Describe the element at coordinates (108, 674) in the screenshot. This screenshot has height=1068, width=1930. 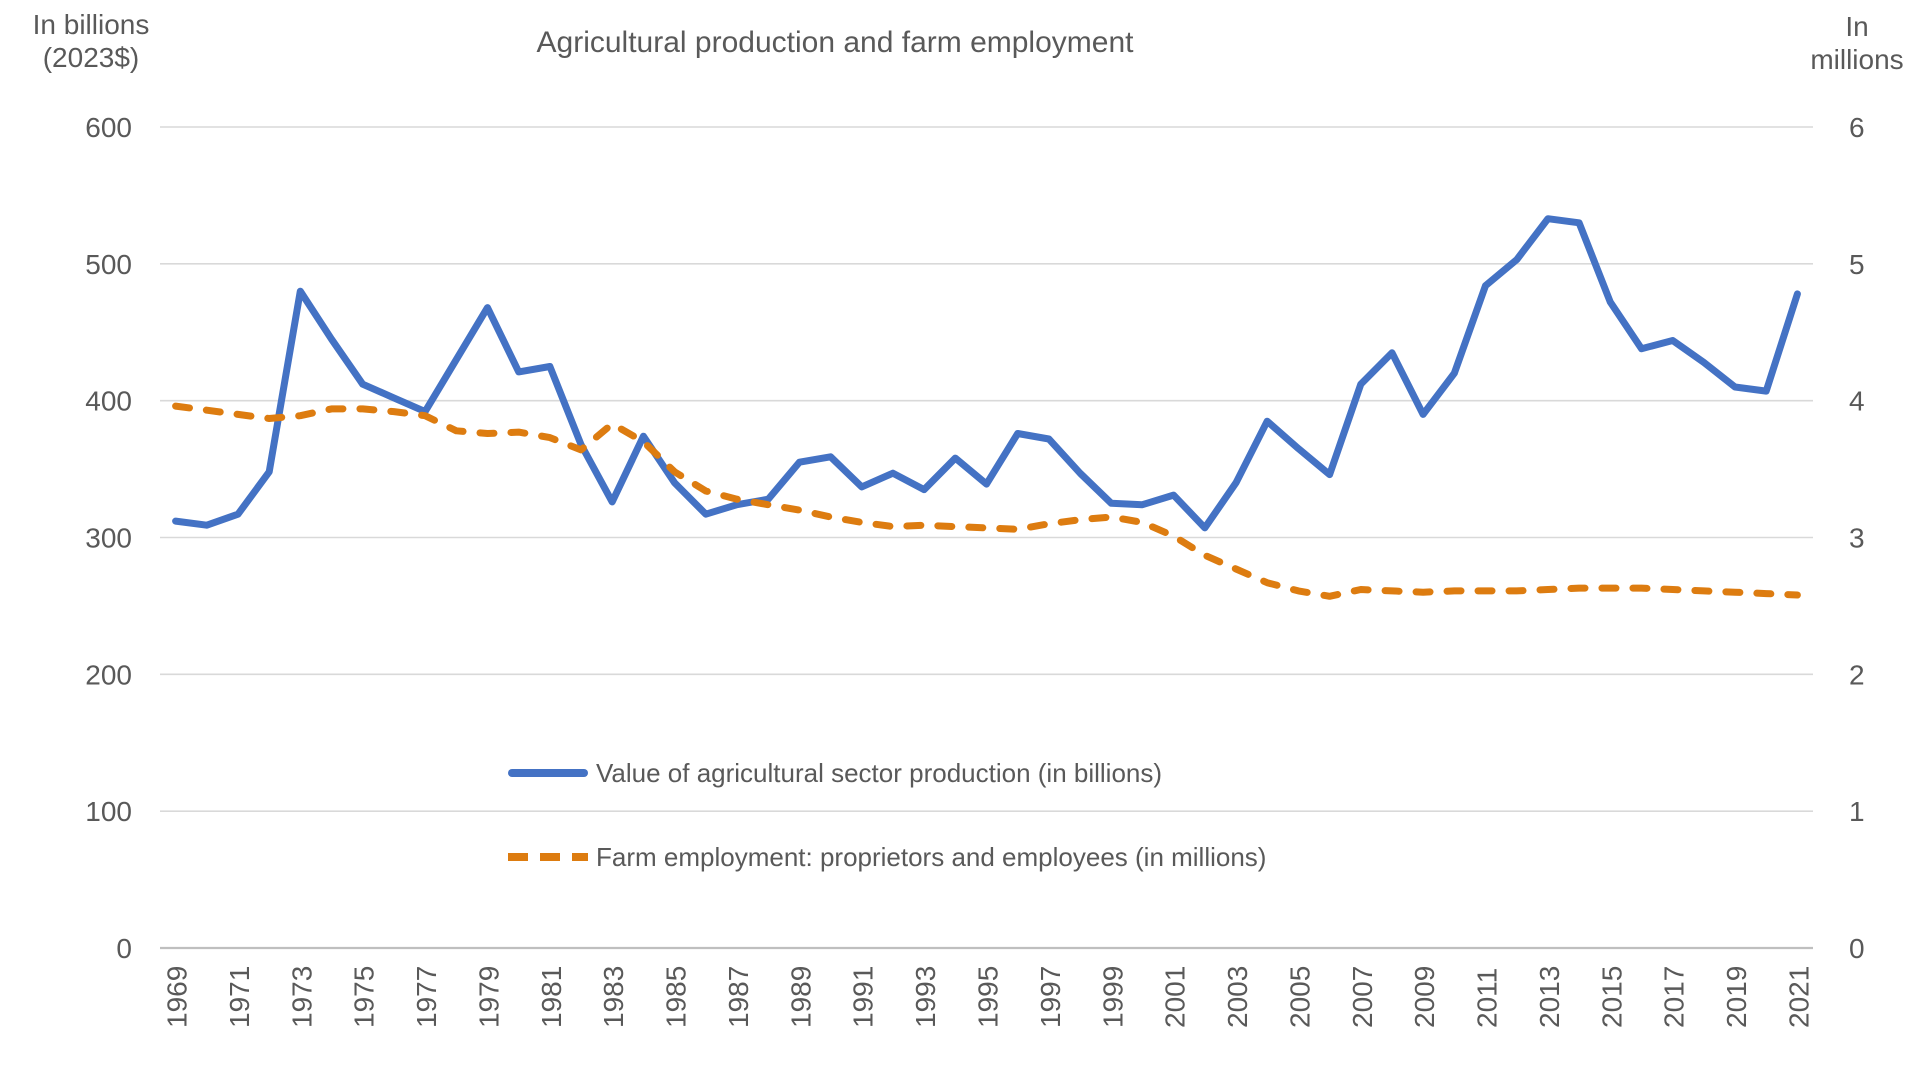
I see `svg-text: 200` at that location.